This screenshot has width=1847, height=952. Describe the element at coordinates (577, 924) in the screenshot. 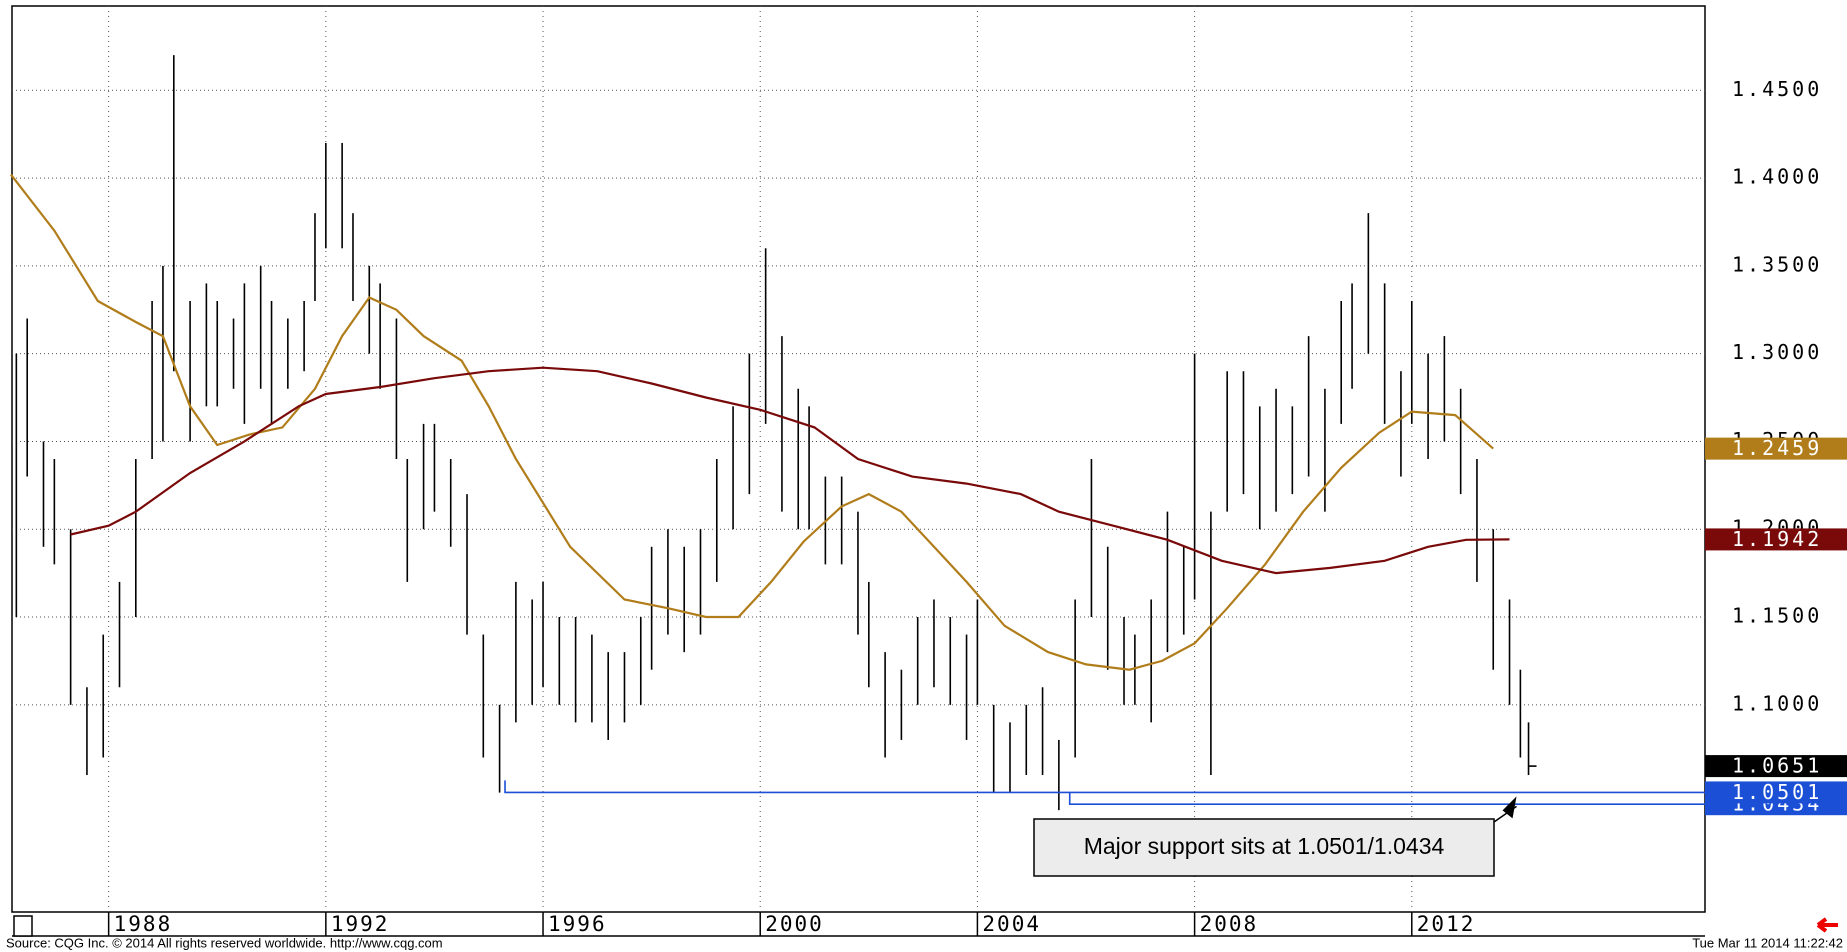

I see `x-tick-label: 1996` at that location.